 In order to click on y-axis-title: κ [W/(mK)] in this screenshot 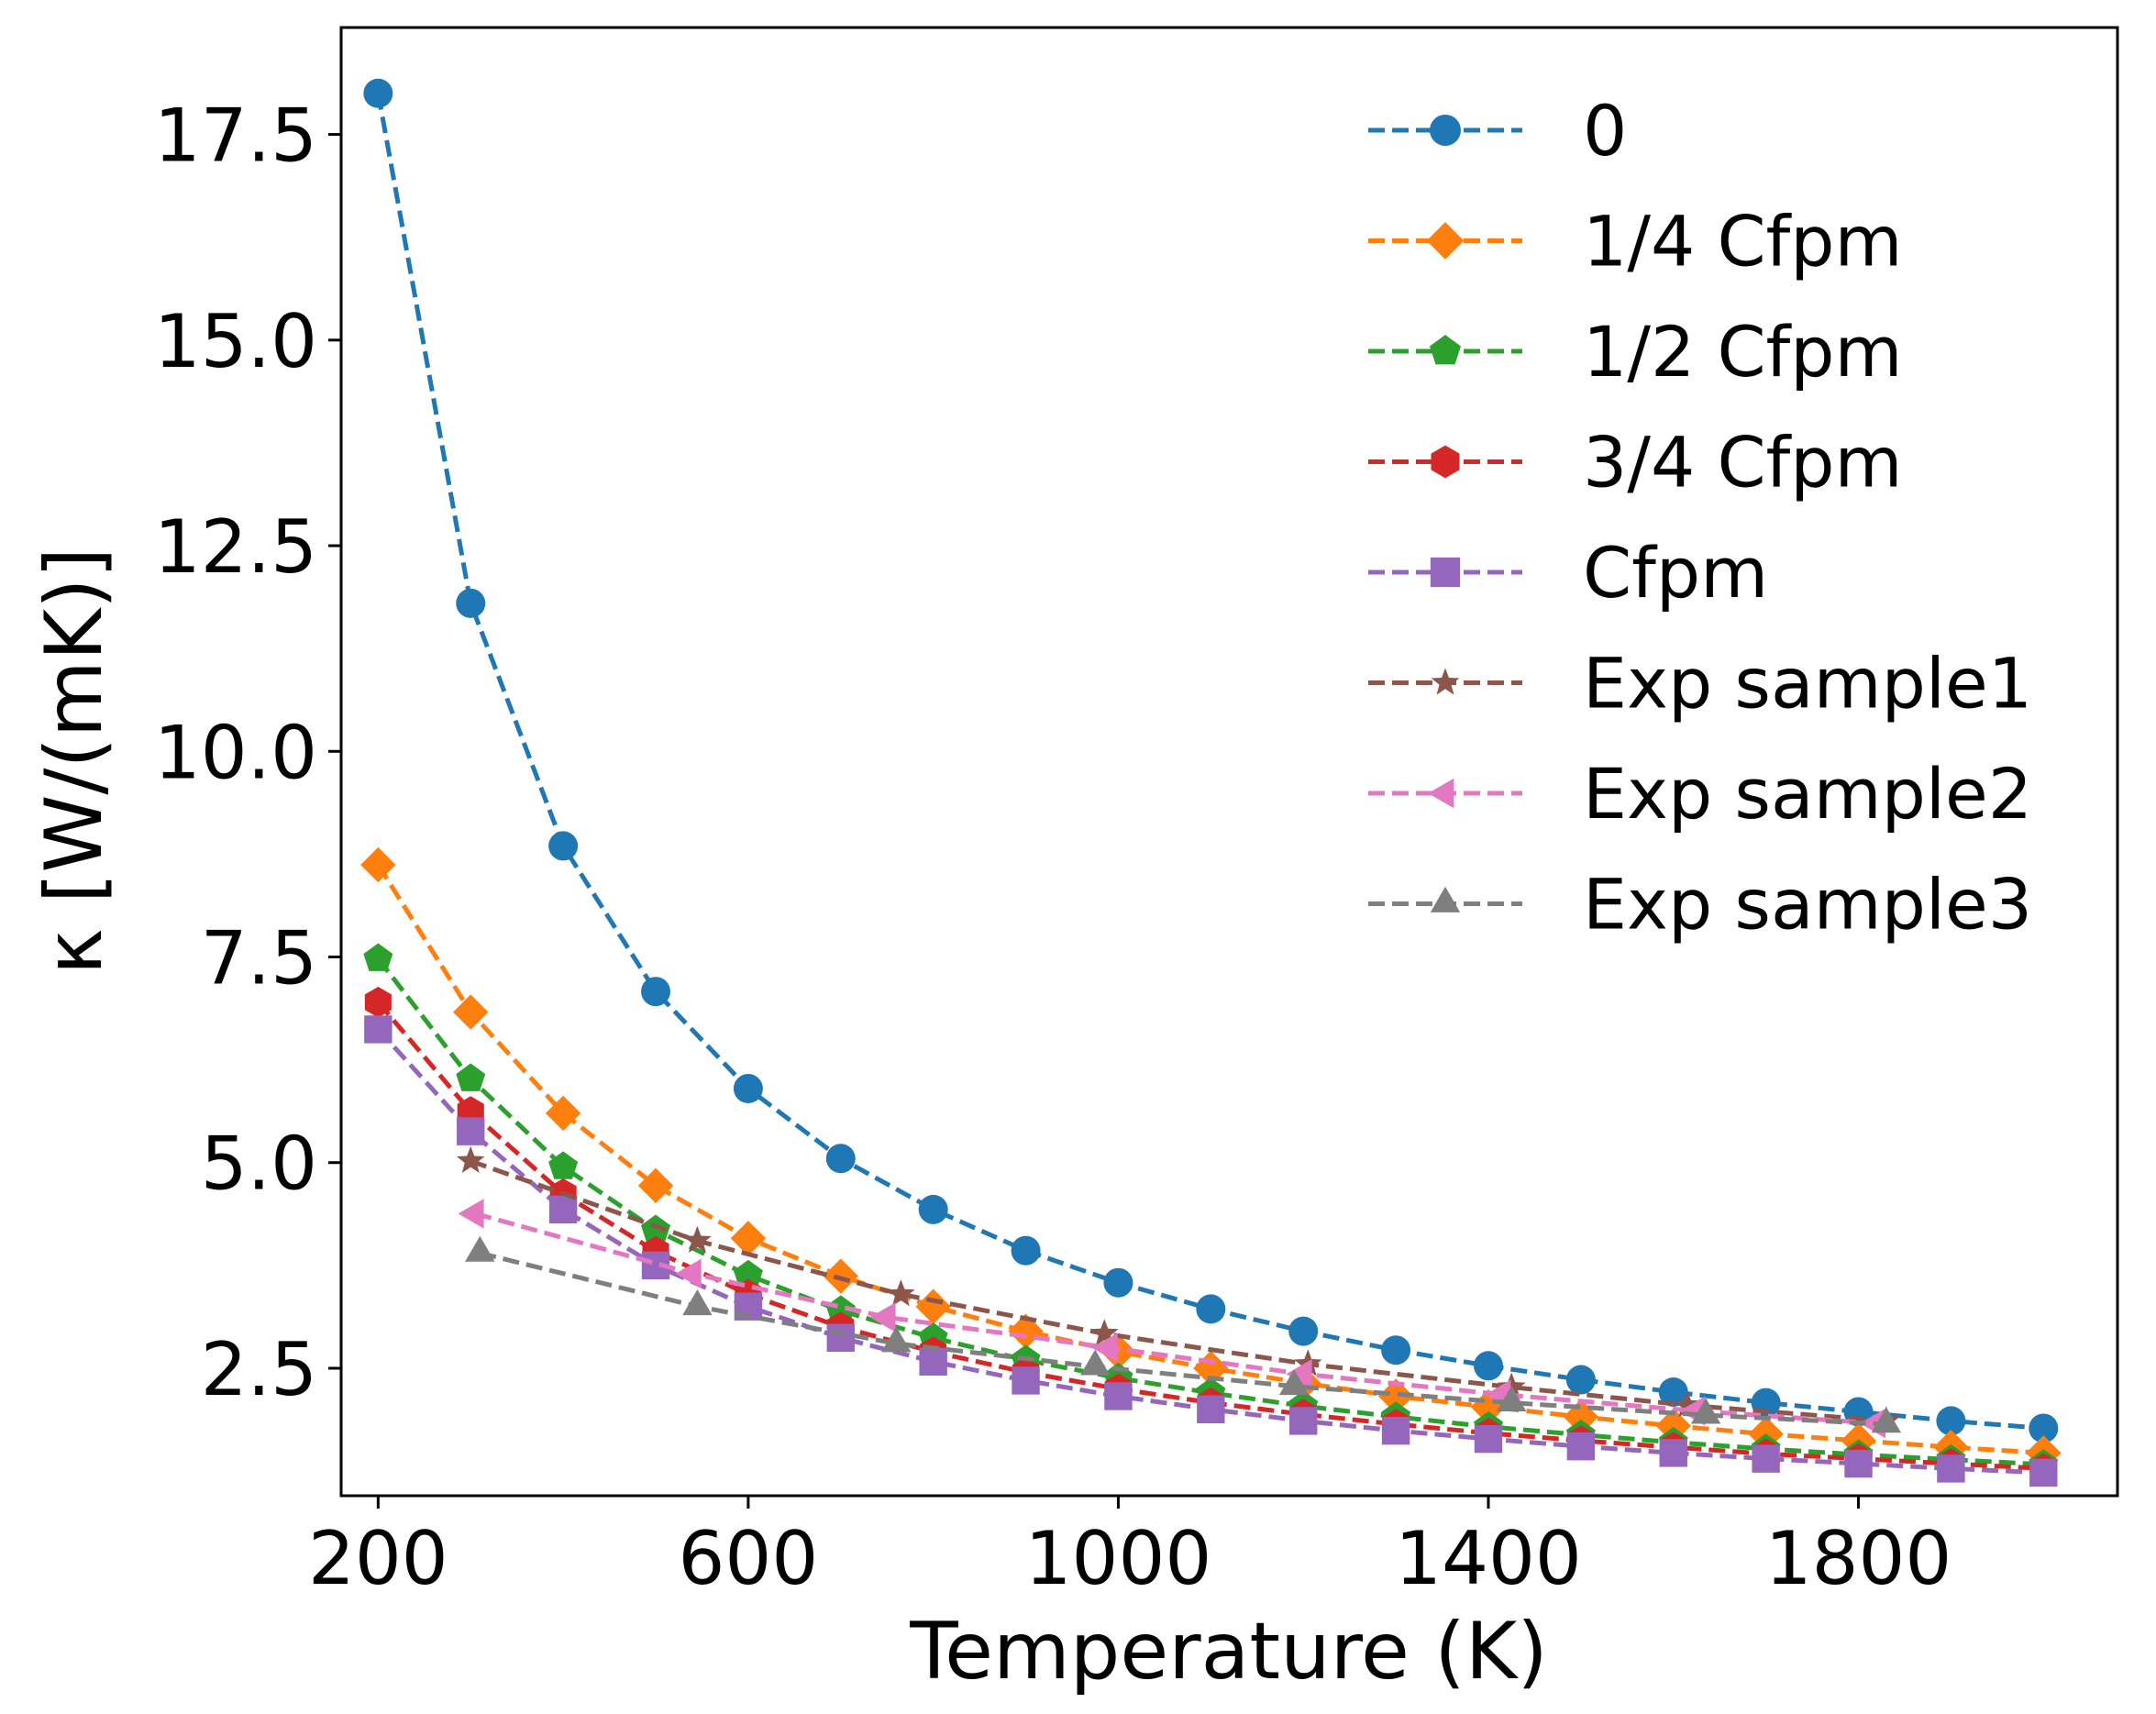, I will do `click(74, 761)`.